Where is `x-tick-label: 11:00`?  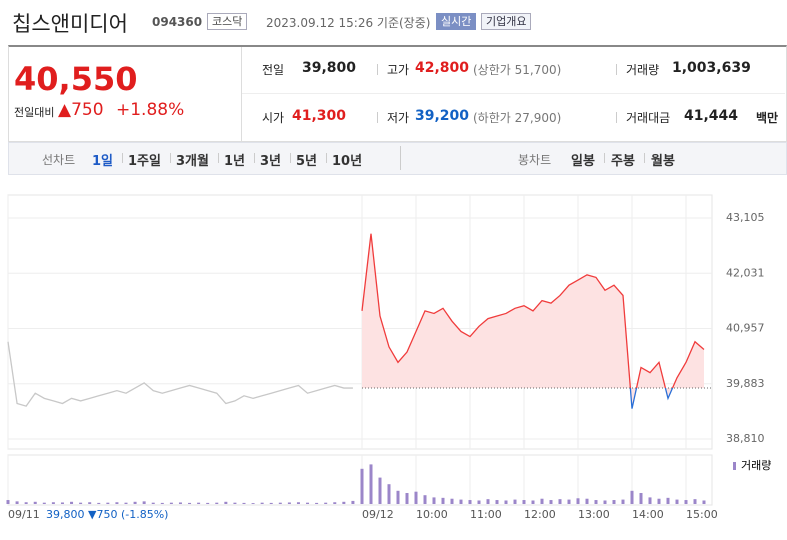 x-tick-label: 11:00 is located at coordinates (486, 514).